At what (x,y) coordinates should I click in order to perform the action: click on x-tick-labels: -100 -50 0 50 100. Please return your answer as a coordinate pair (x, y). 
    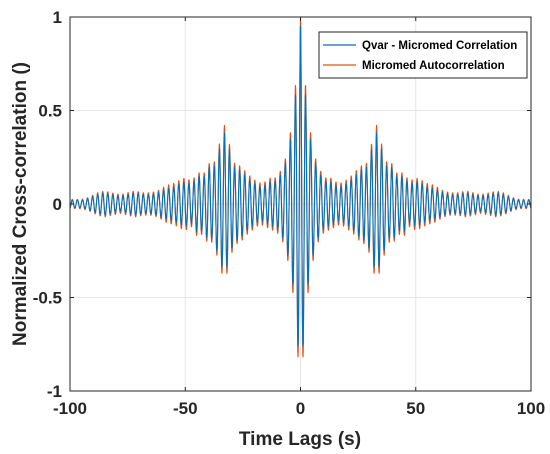
    Looking at the image, I should click on (299, 408).